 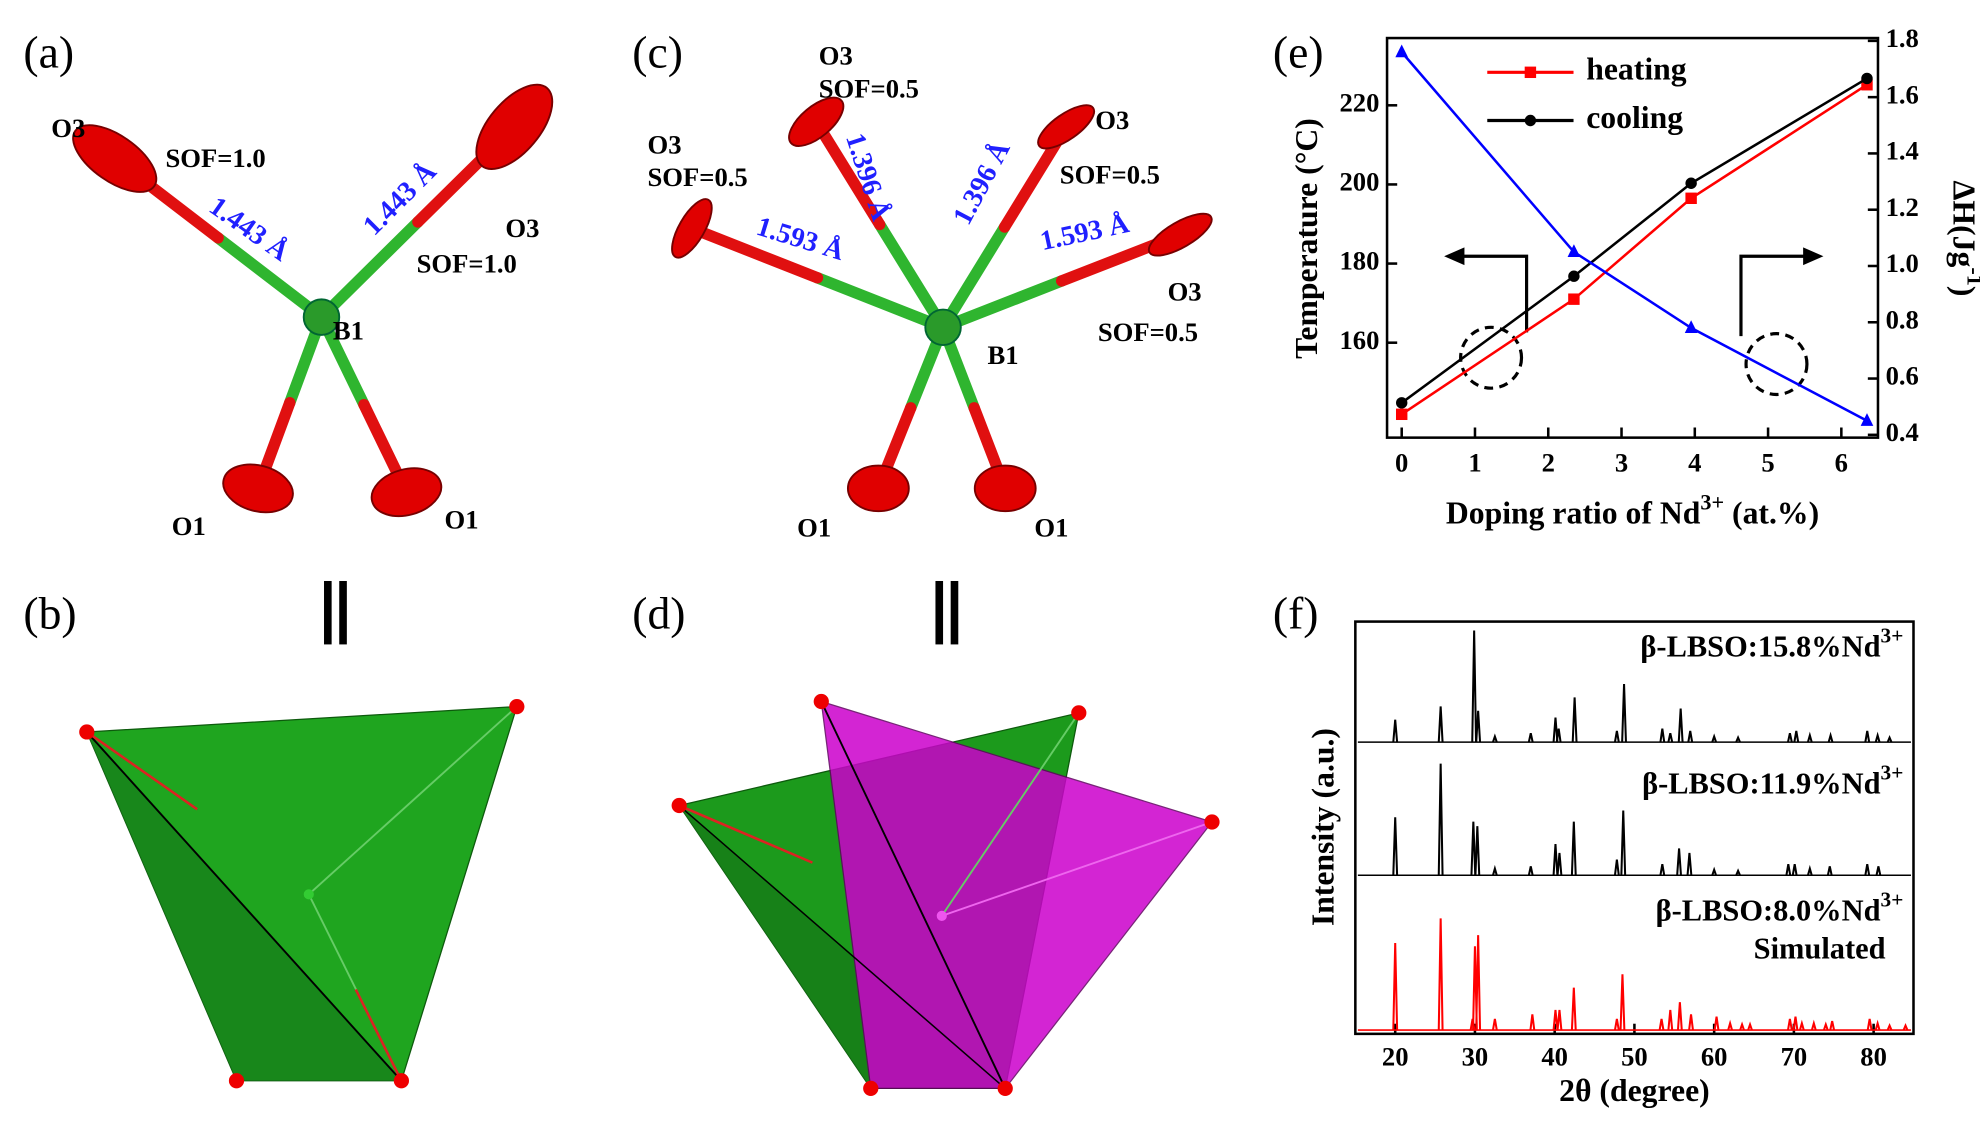 I want to click on y2-tick-label: 0.4, so click(x=1902, y=432).